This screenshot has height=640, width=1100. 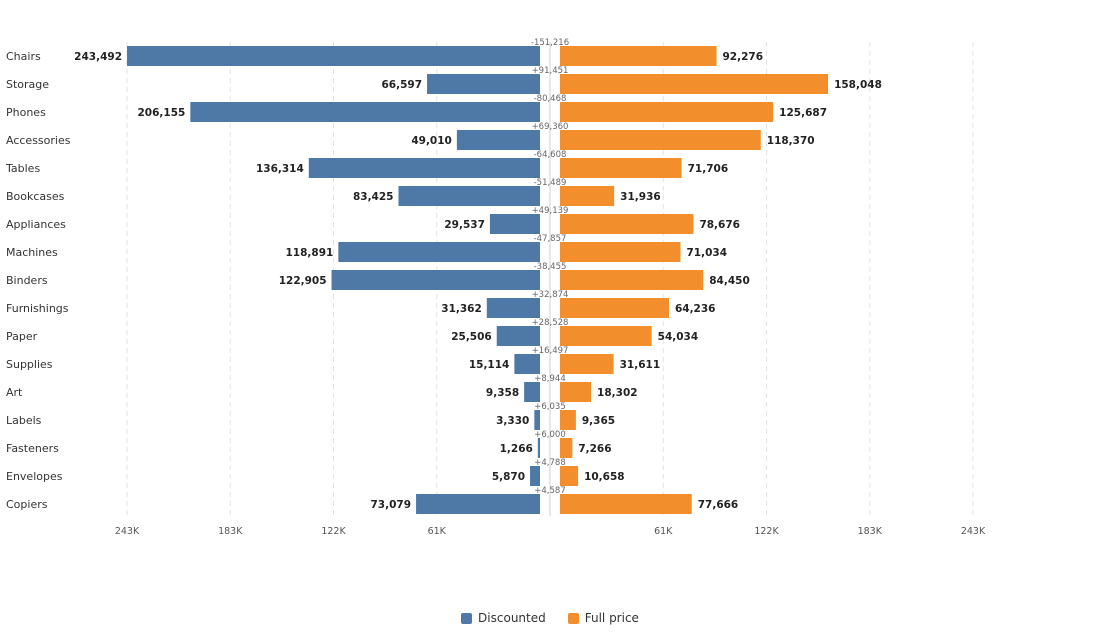 I want to click on value-label-full-price-labels: 9,365, so click(x=598, y=421).